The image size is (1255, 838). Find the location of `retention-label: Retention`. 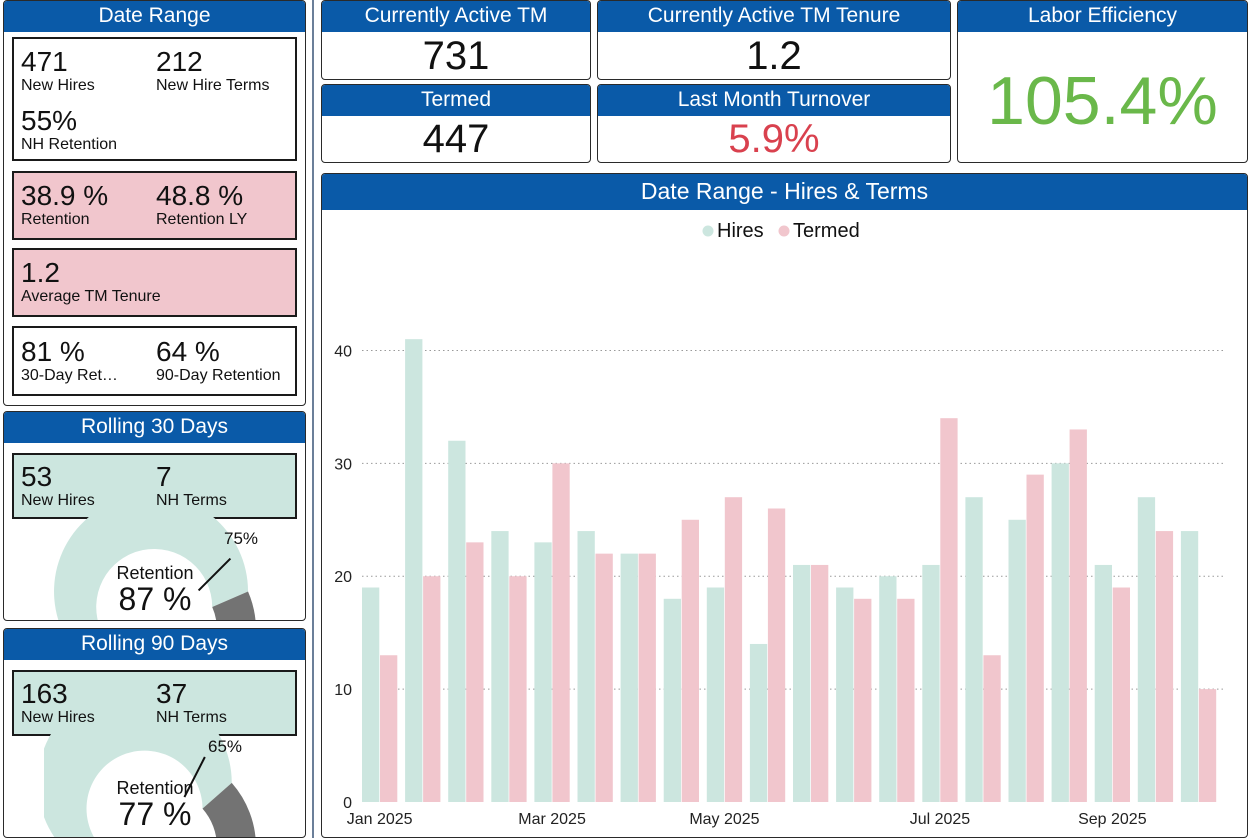

retention-label: Retention is located at coordinates (55, 219).